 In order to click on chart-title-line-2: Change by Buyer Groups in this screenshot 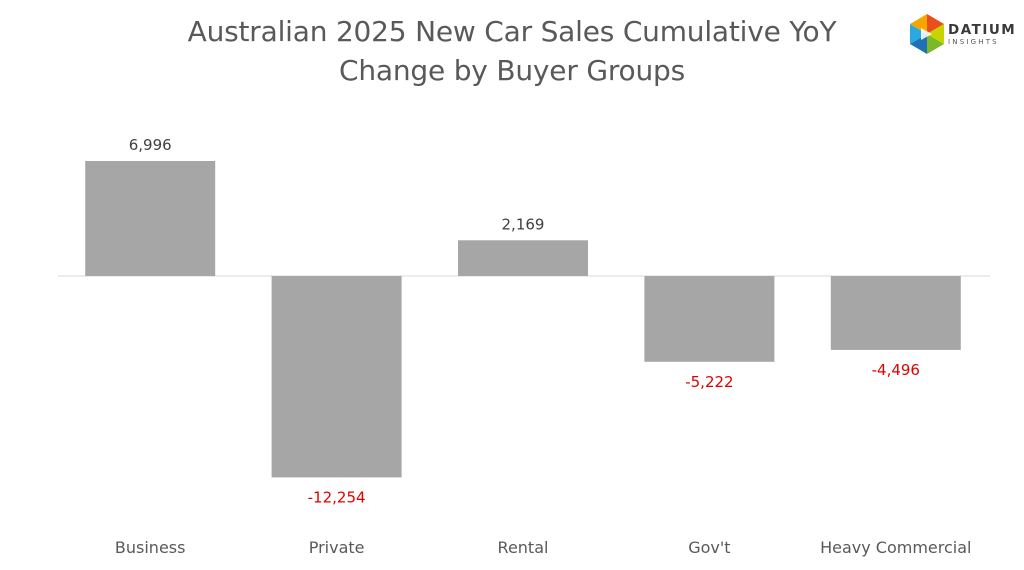, I will do `click(512, 70)`.